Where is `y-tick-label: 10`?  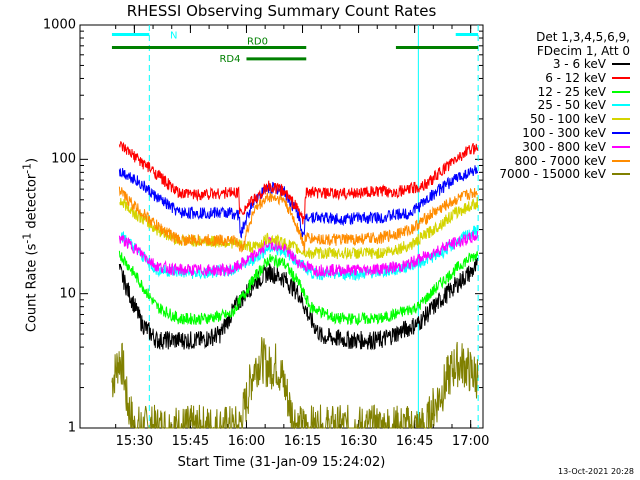
y-tick-label: 10 is located at coordinates (67, 294).